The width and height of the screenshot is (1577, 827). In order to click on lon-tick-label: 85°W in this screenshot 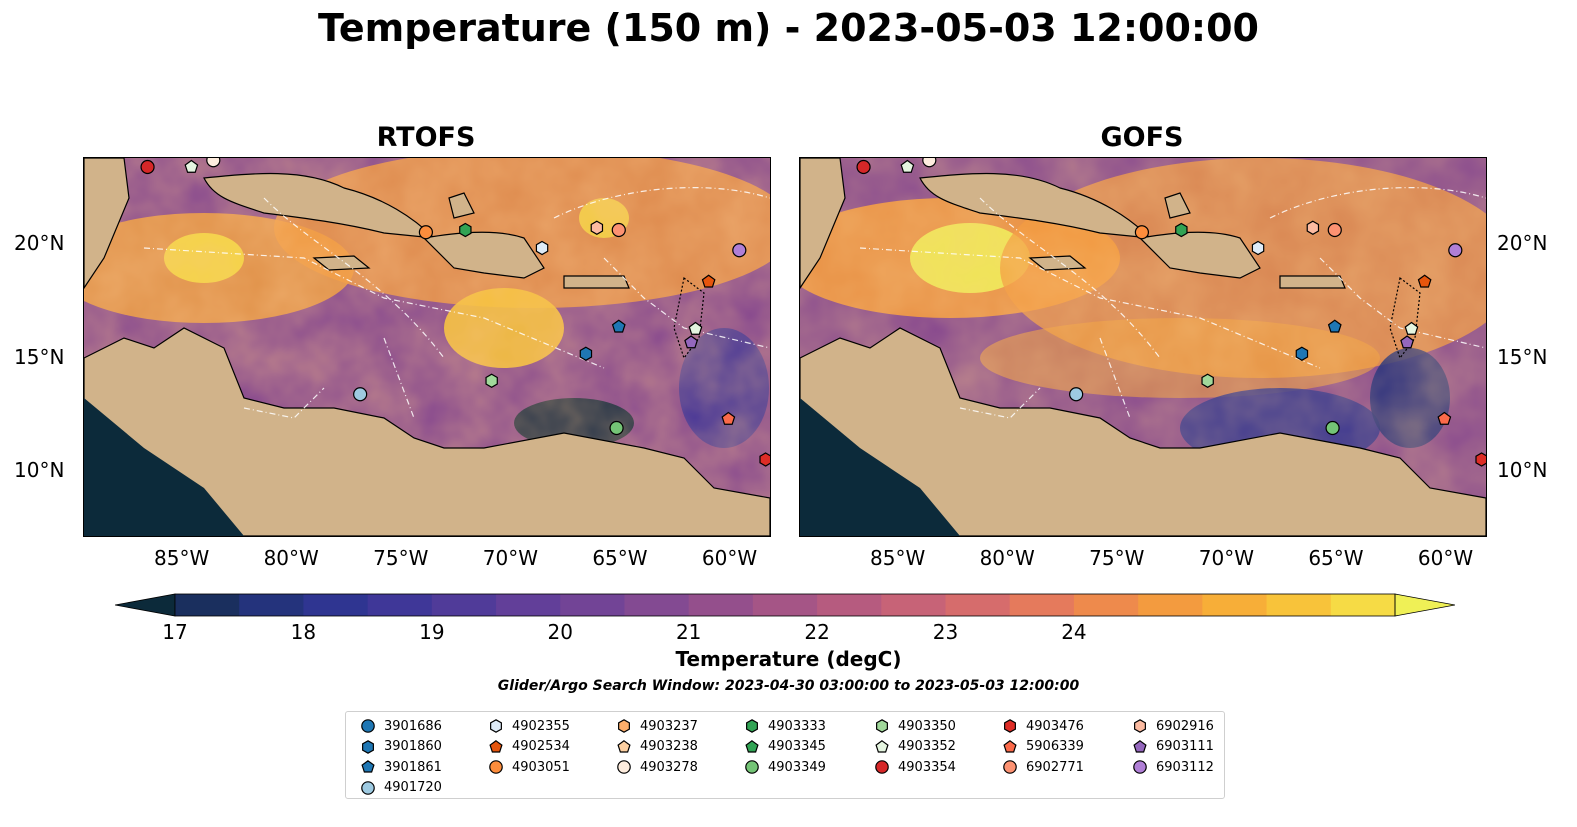, I will do `click(182, 558)`.